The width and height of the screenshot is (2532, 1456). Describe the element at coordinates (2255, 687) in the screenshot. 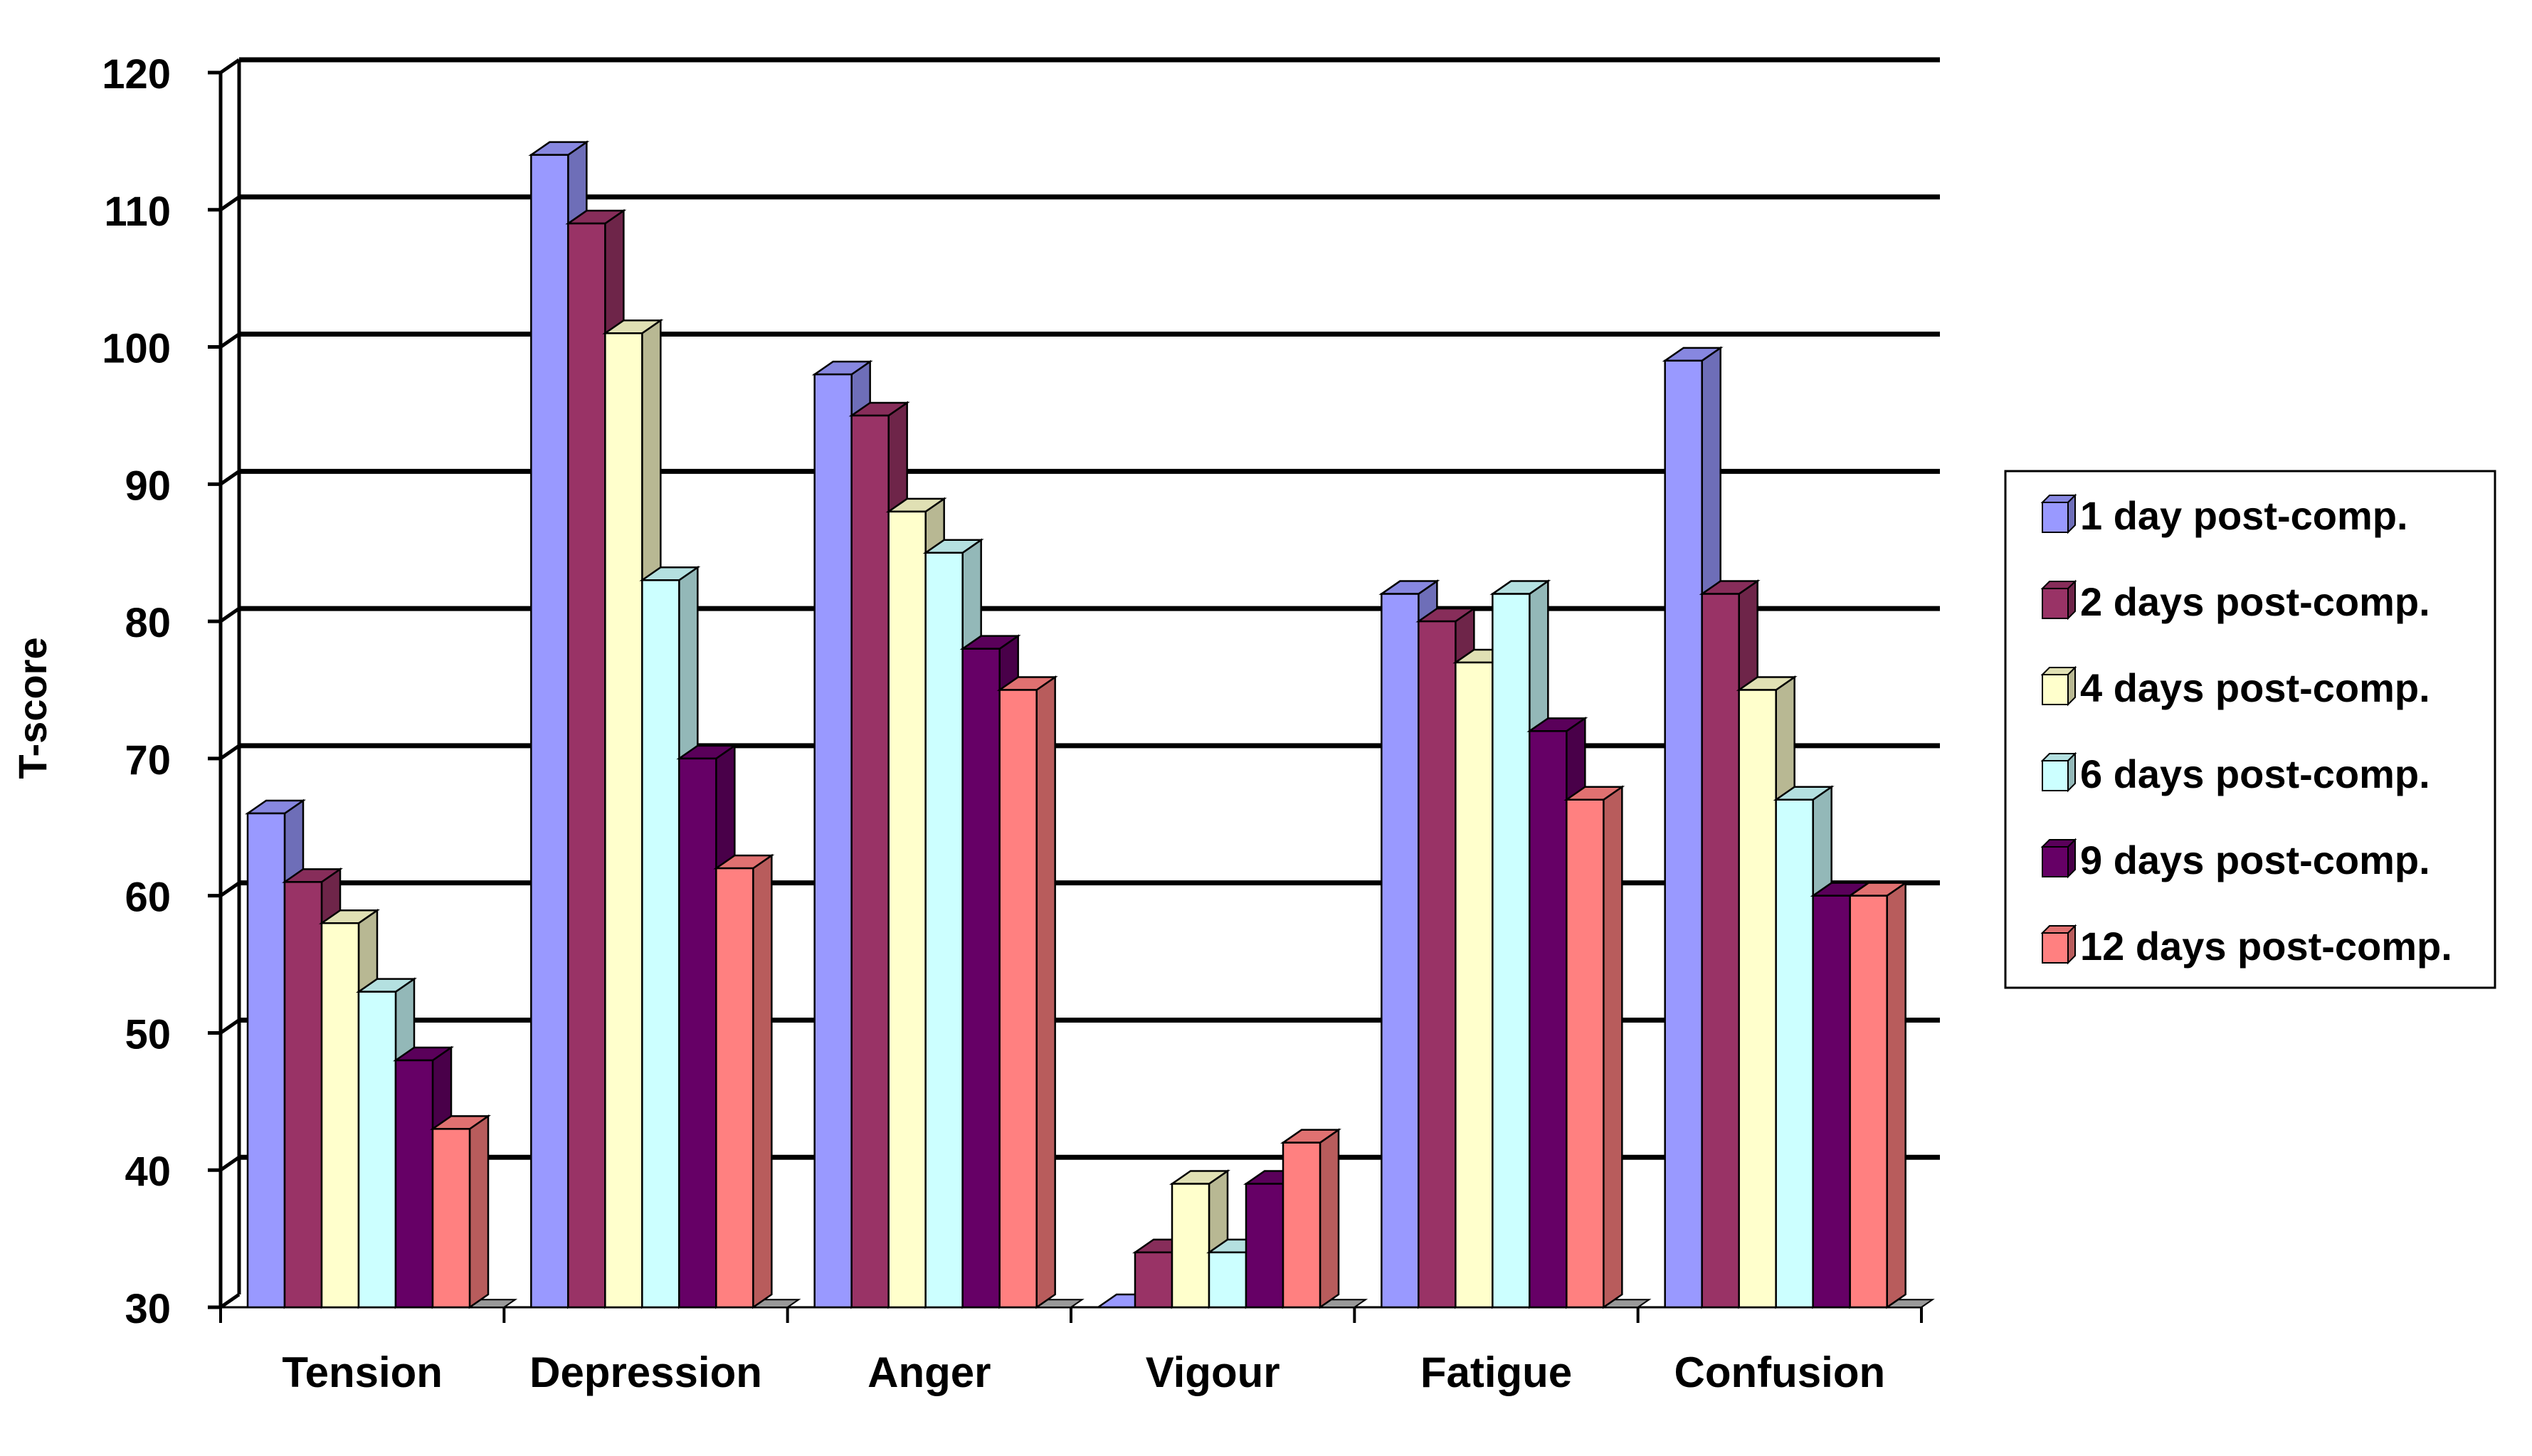

I see `legend-label: 4 days post-comp.` at that location.